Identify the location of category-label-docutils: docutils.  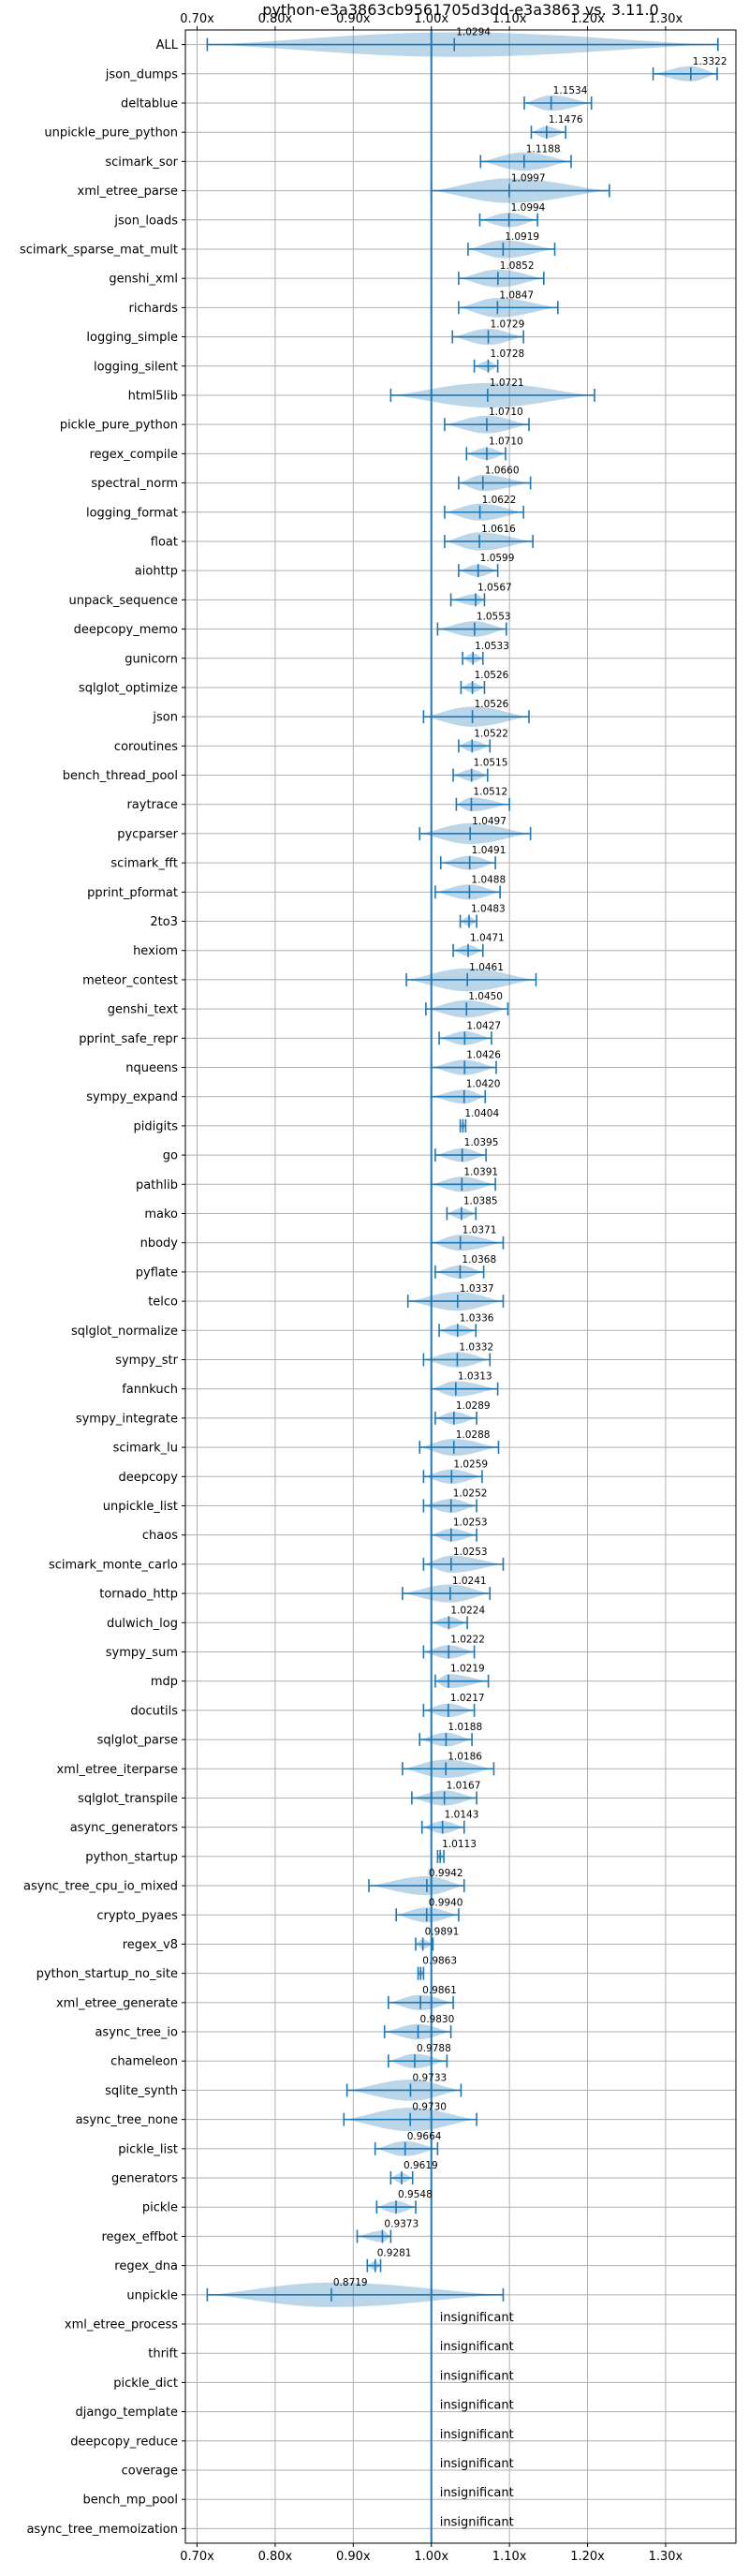
(154, 1711).